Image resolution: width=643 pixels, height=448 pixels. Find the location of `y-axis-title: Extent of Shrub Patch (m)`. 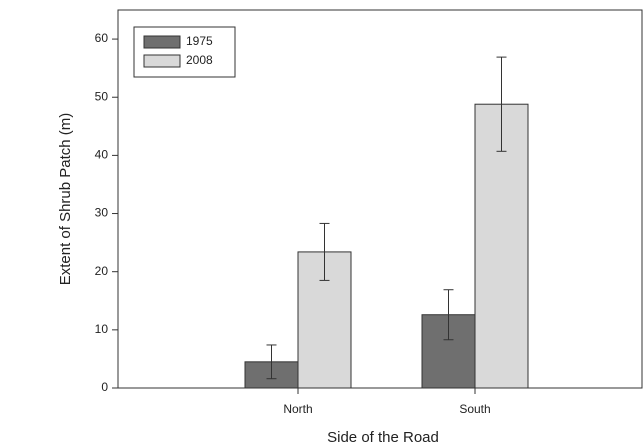

y-axis-title: Extent of Shrub Patch (m) is located at coordinates (65, 199).